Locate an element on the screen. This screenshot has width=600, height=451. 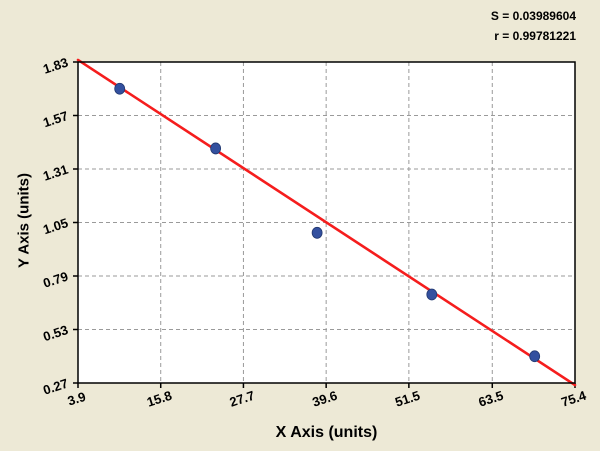
x-tick-label: 3.9 is located at coordinates (77, 399).